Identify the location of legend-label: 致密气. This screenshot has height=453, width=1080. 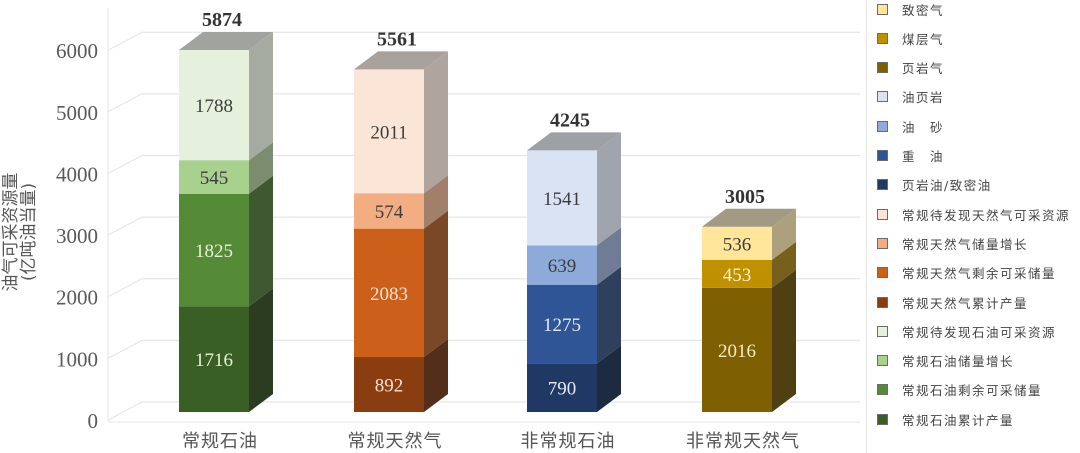
(923, 10).